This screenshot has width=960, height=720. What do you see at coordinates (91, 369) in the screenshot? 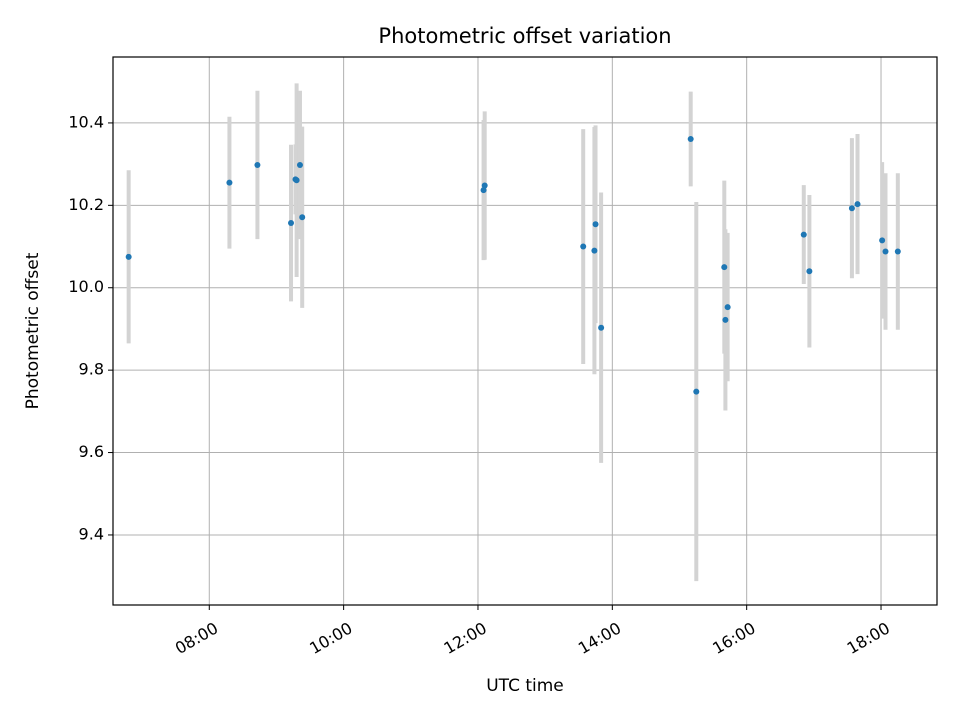
I see `y-tick-label: 9.8` at bounding box center [91, 369].